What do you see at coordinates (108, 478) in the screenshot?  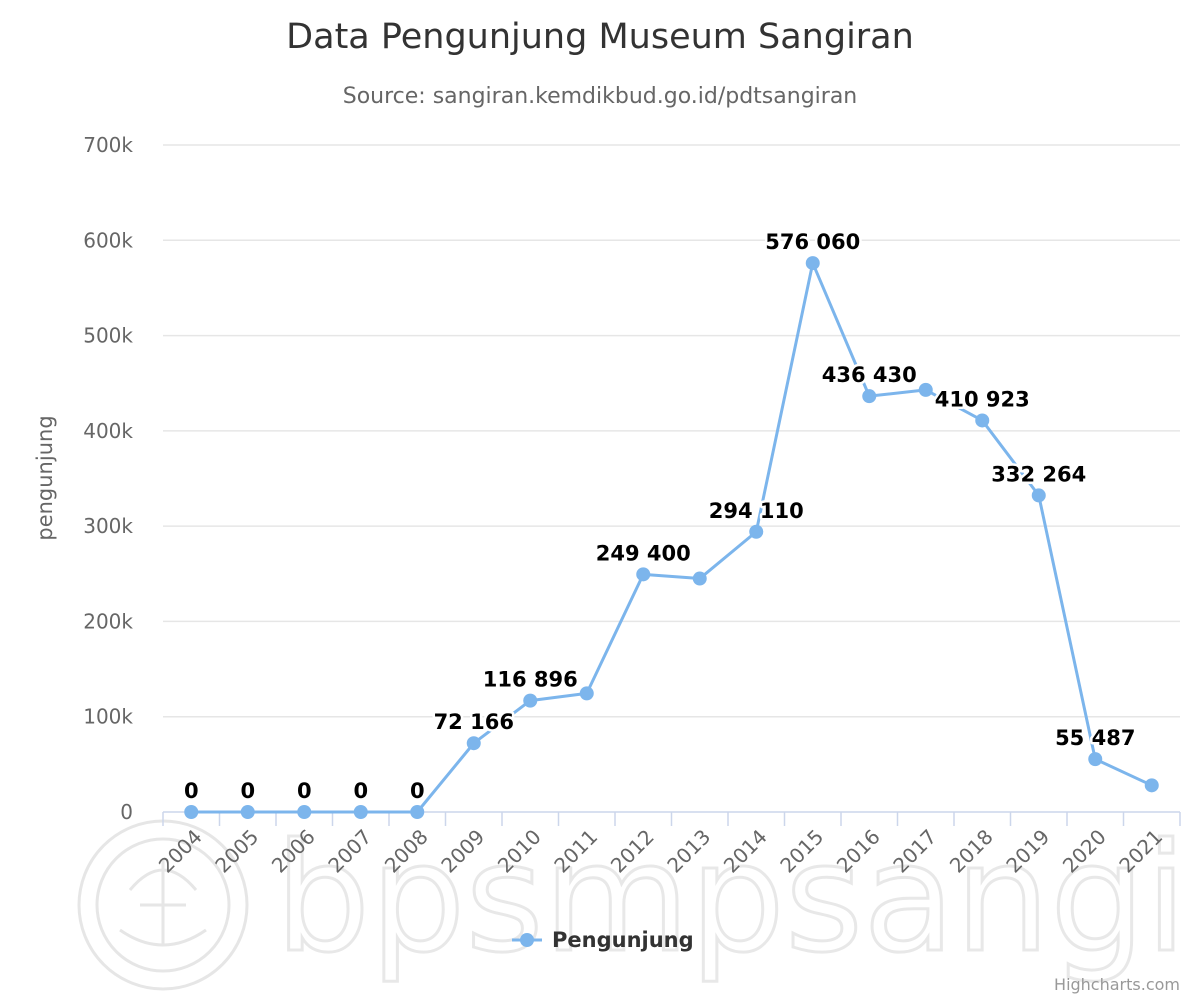 I see `y-axis-ticks: 0 100k 200k 300k 400k 500k 600k 700k` at bounding box center [108, 478].